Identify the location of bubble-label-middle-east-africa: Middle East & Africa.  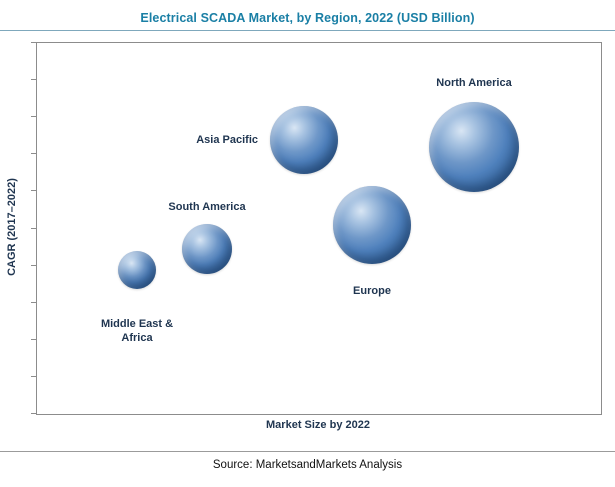
(137, 331).